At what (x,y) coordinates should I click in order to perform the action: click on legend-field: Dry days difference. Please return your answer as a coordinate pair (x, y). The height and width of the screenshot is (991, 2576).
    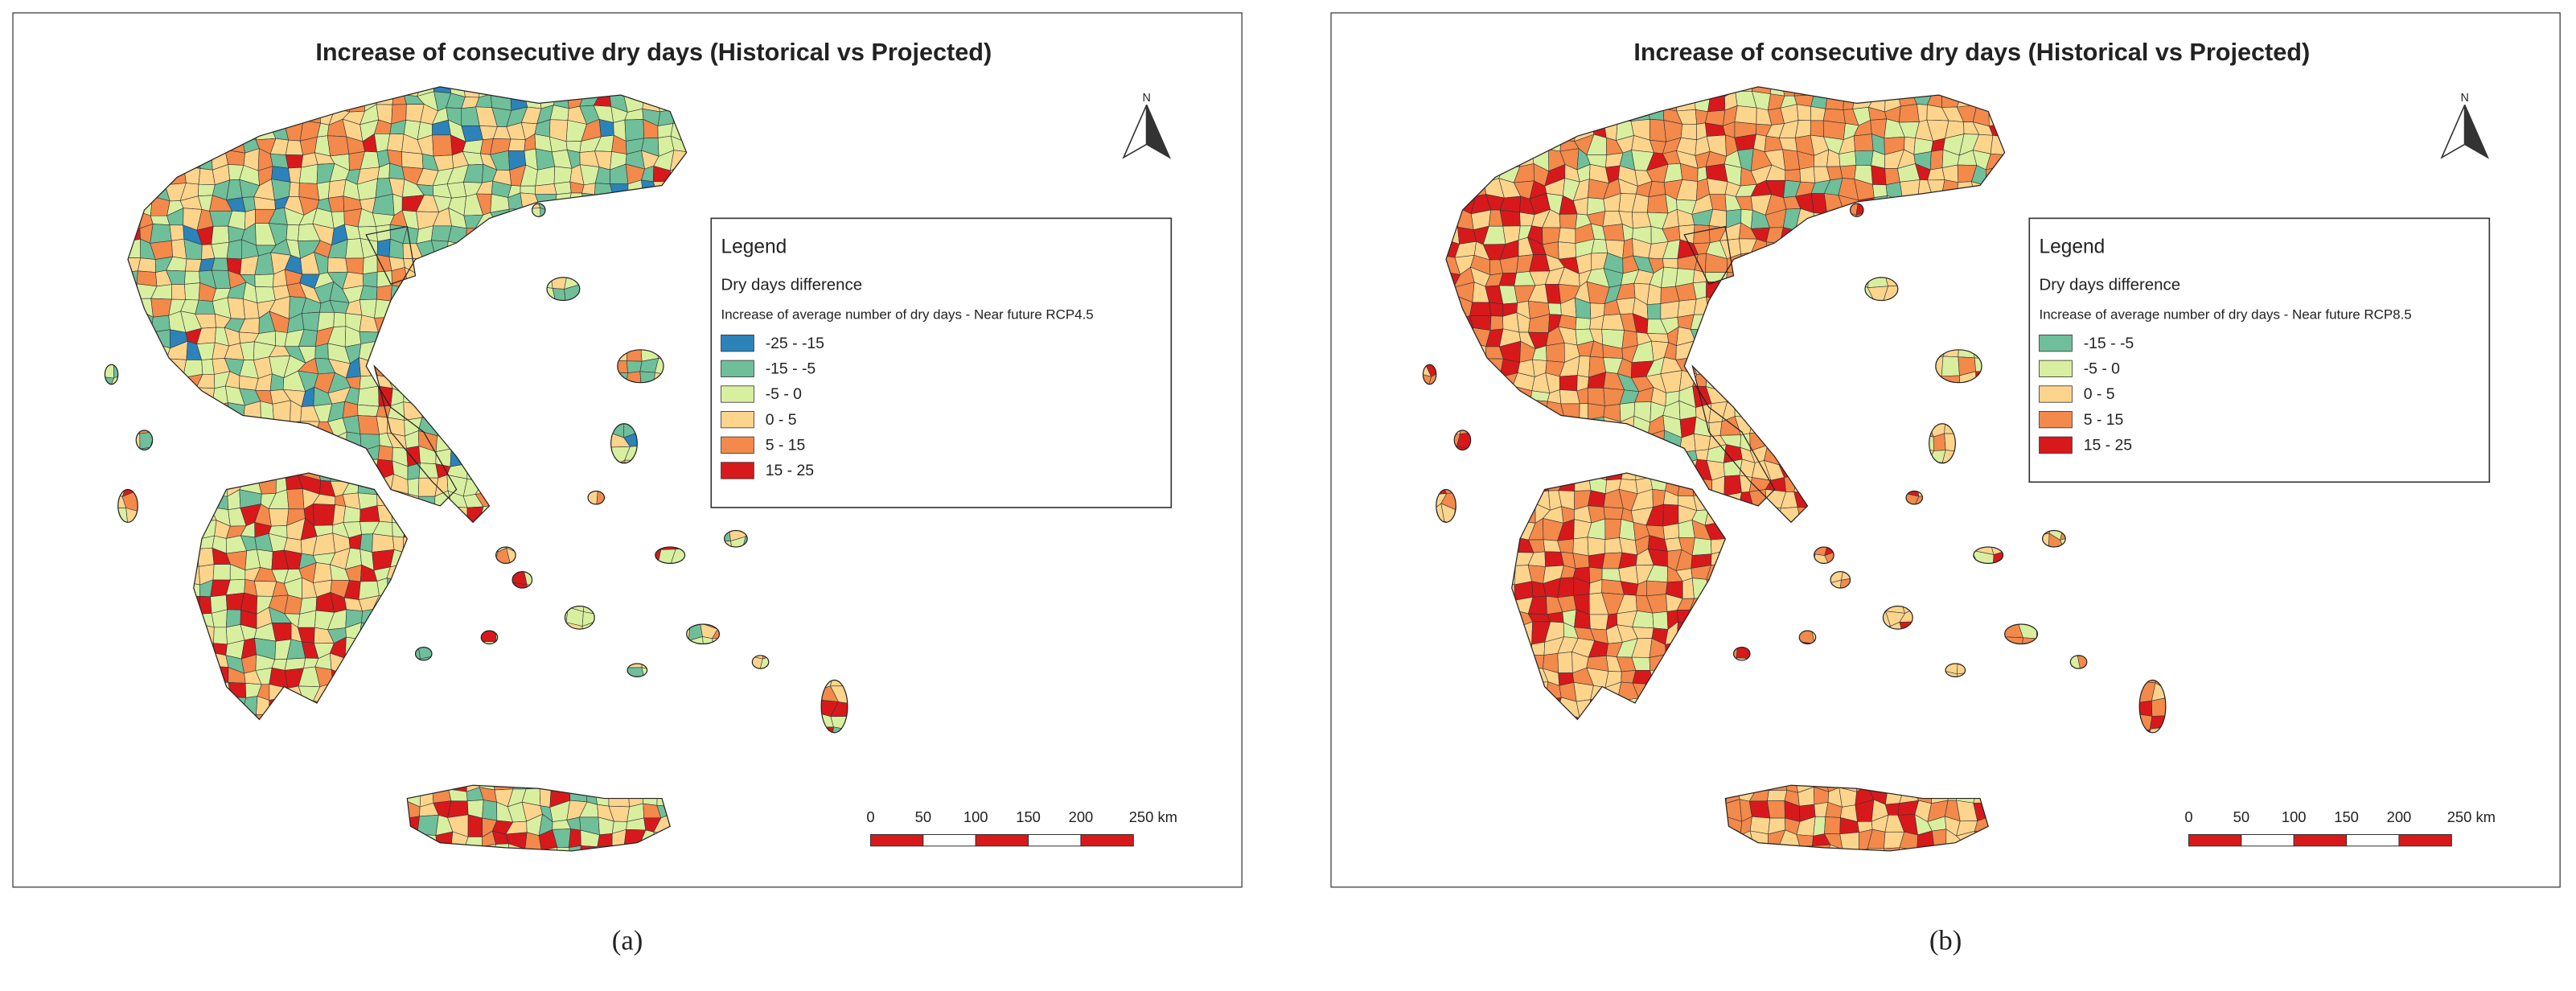
    Looking at the image, I should click on (792, 285).